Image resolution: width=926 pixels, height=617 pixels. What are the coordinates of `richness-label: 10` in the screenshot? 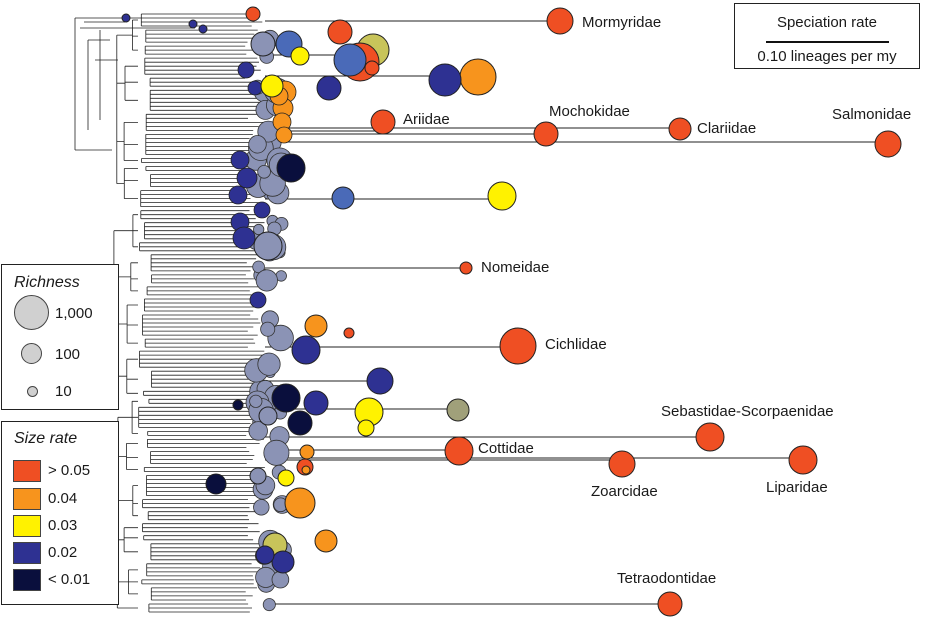 It's located at (63, 391).